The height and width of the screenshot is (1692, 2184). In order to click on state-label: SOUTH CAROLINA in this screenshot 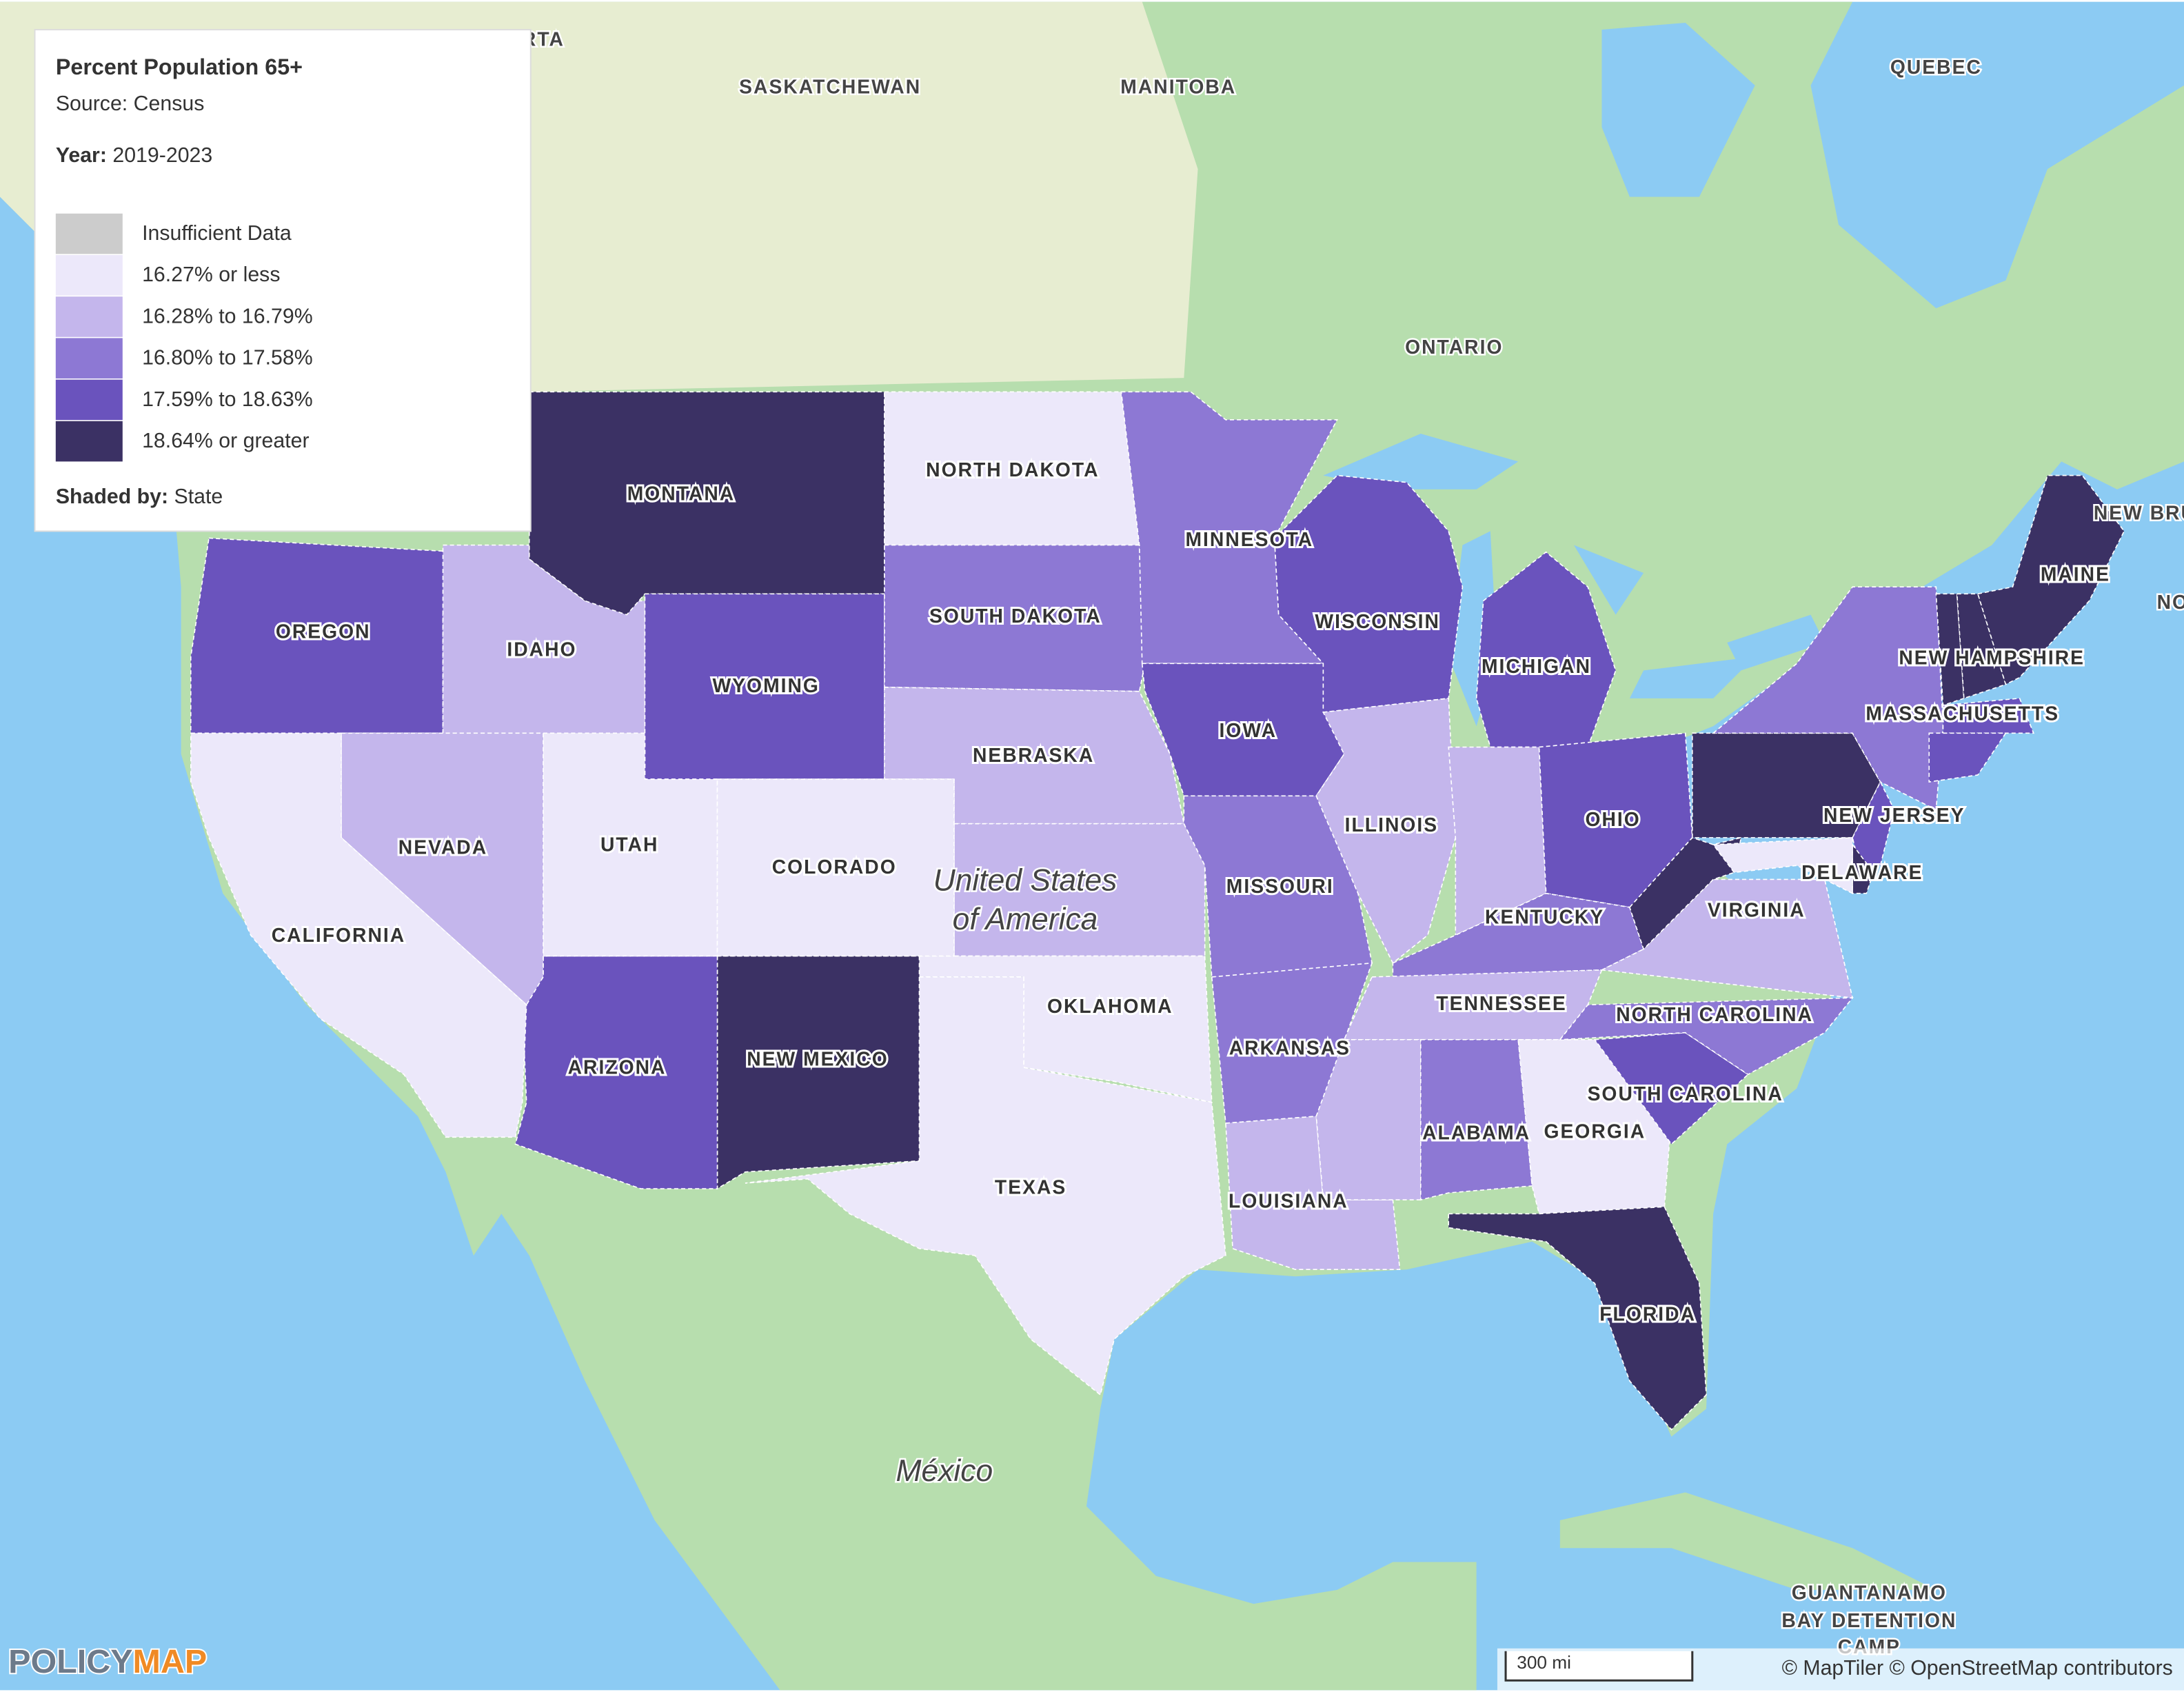, I will do `click(1686, 1093)`.